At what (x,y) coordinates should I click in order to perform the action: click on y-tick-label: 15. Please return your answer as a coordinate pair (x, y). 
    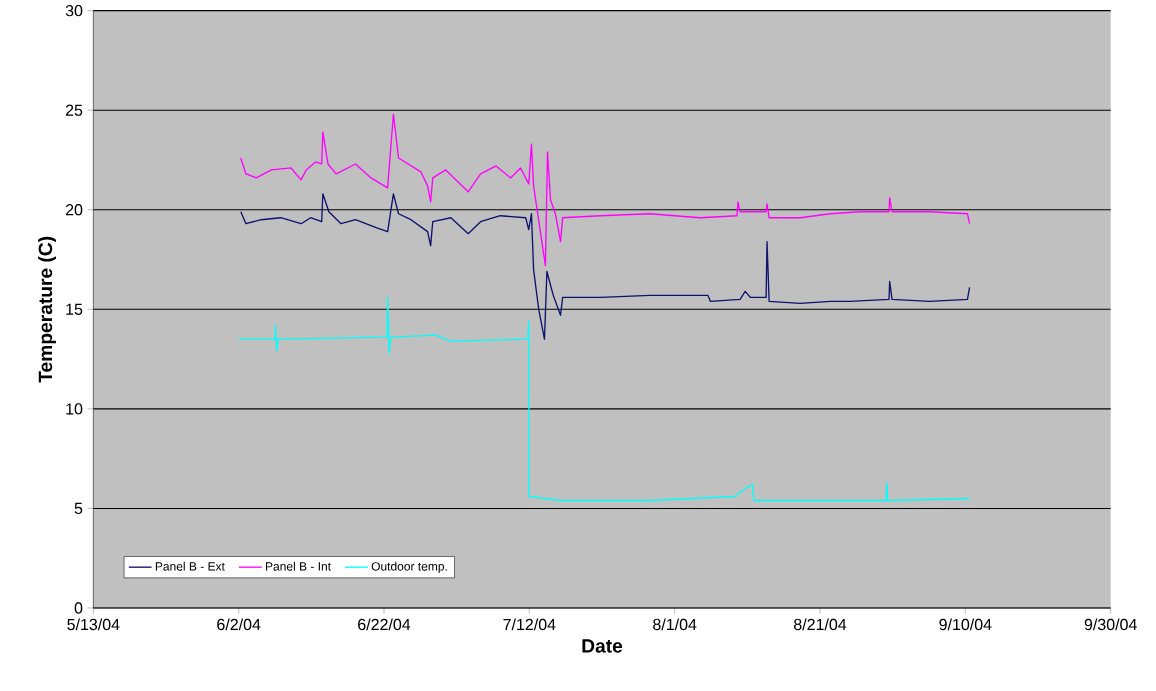
    Looking at the image, I should click on (74, 309).